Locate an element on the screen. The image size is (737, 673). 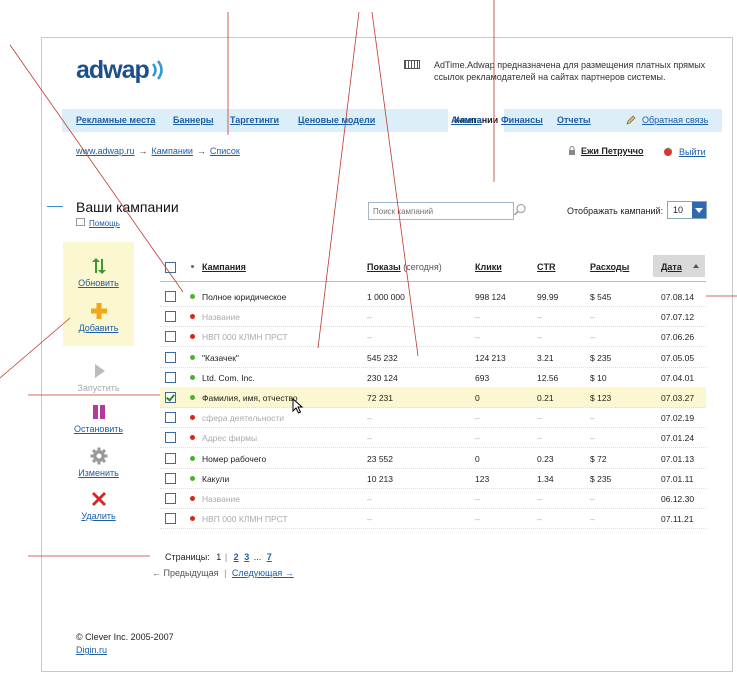
nav-item-ad-places: Рекламные места is located at coordinates (116, 120).